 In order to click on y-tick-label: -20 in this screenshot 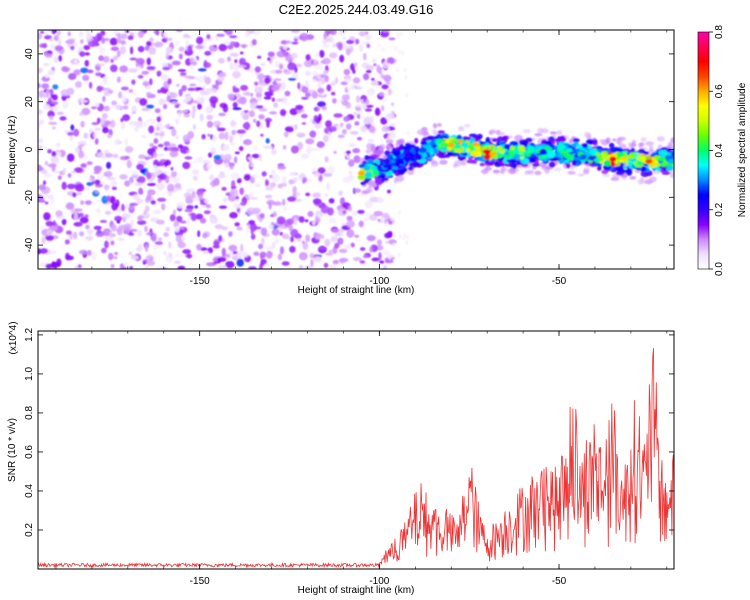, I will do `click(29, 197)`.